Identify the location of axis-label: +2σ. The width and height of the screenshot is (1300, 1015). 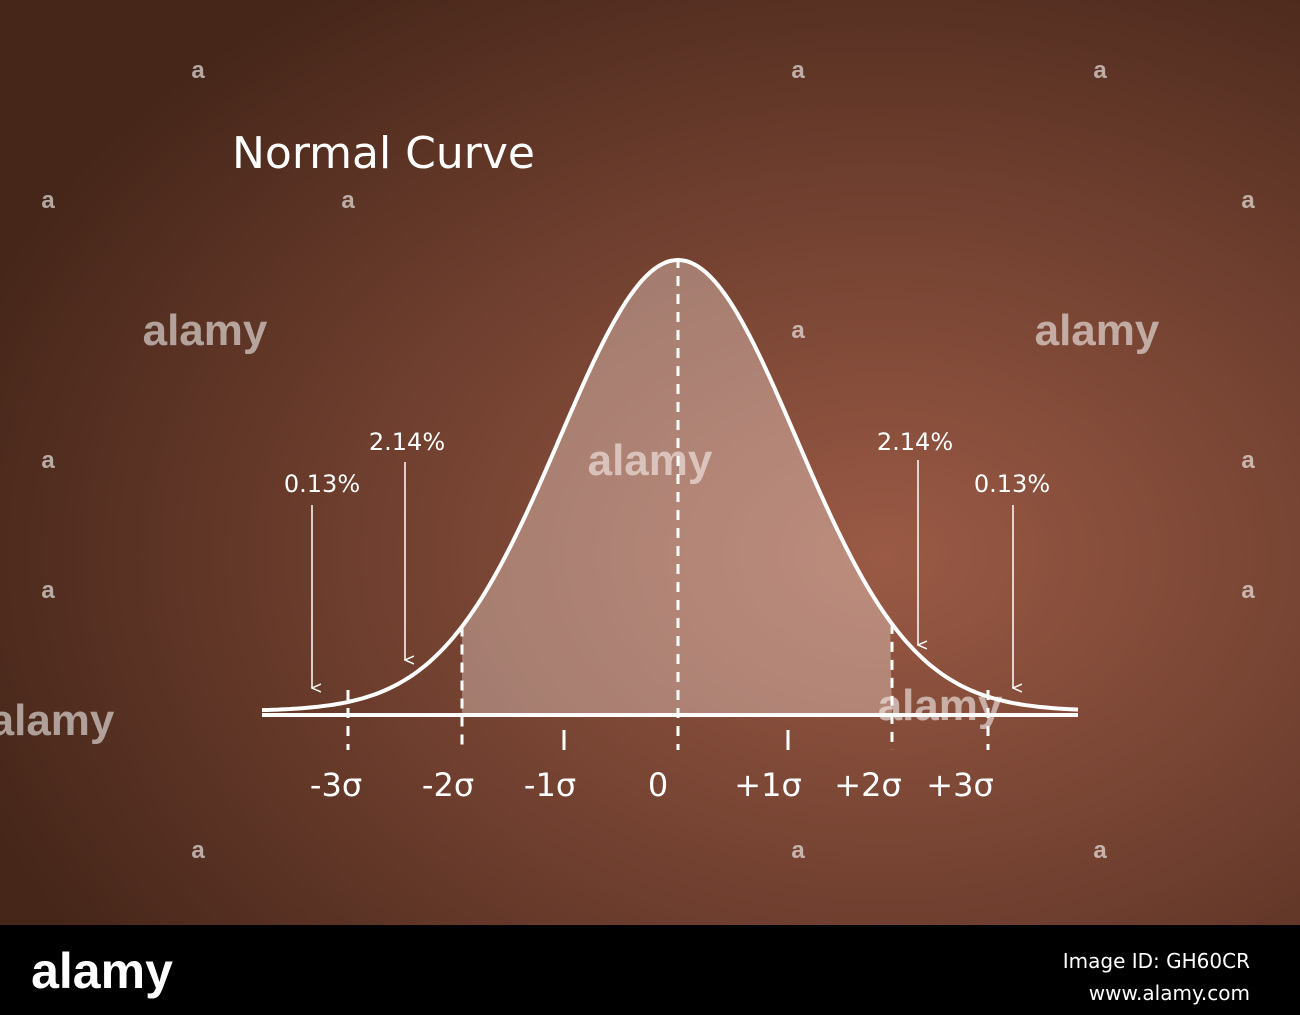
(867, 785).